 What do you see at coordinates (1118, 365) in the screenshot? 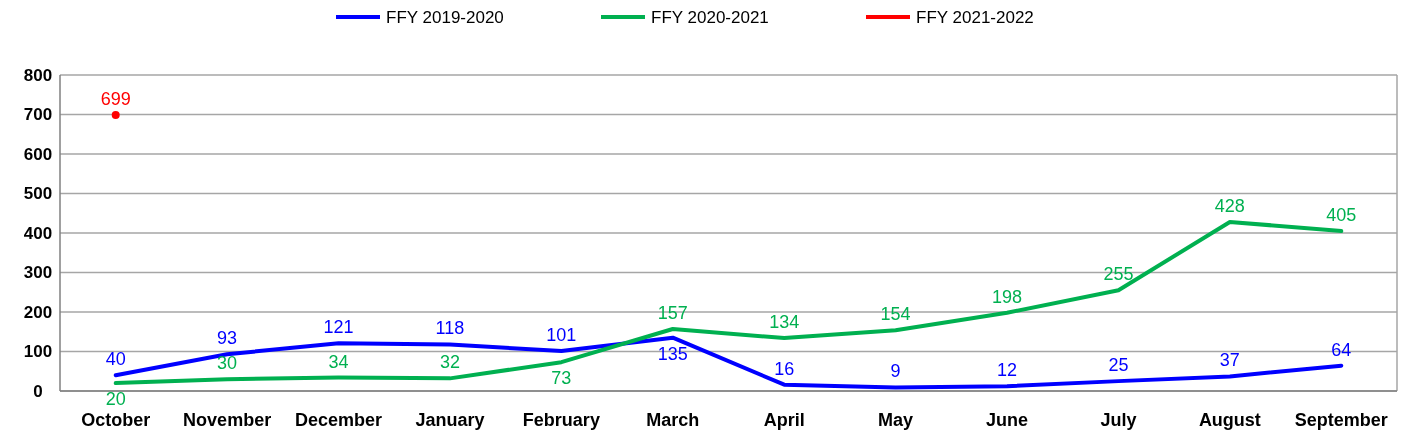
I see `data-label: 25` at bounding box center [1118, 365].